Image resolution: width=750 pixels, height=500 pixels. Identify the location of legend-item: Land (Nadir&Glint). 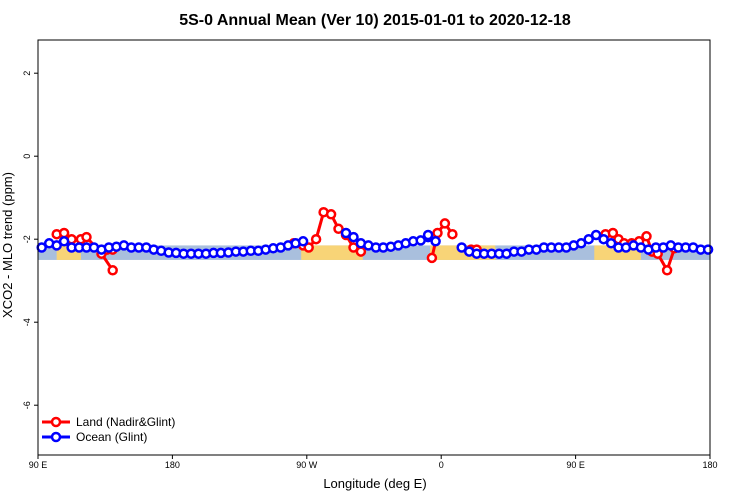
(108, 422).